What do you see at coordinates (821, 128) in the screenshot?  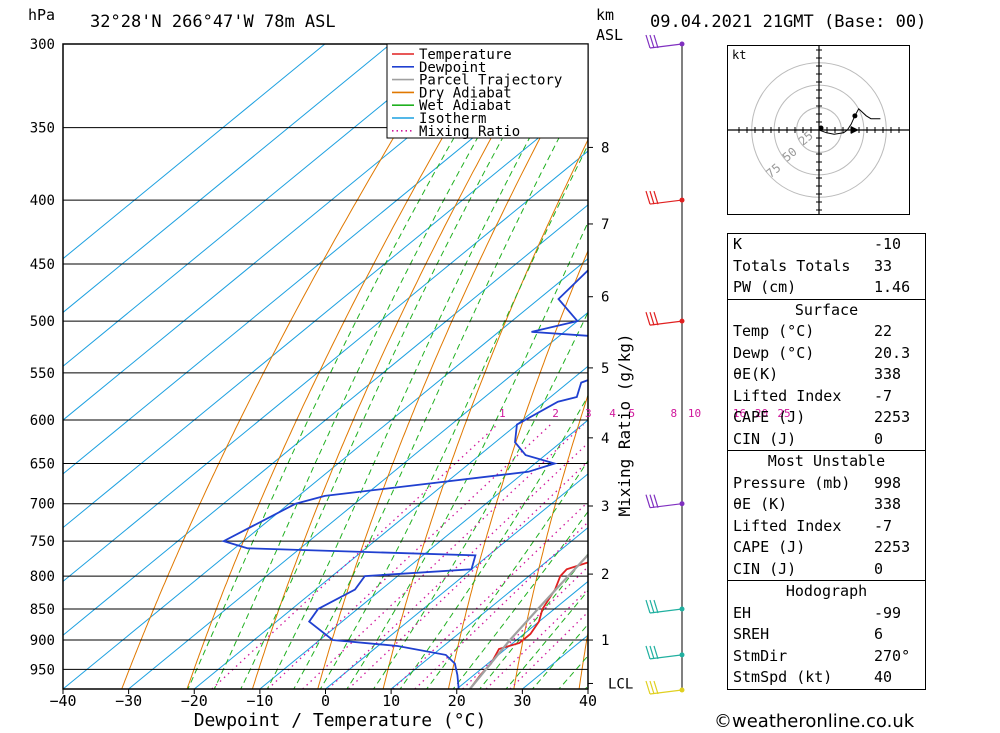 I see `hodograph-start-dot` at bounding box center [821, 128].